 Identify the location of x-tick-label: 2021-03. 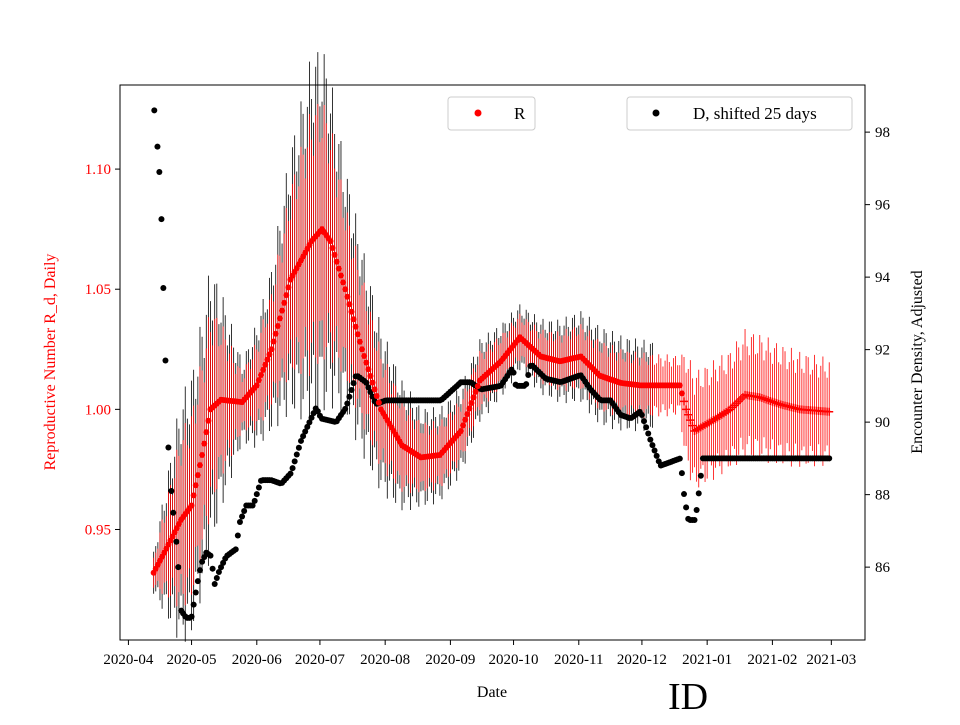
(831, 660).